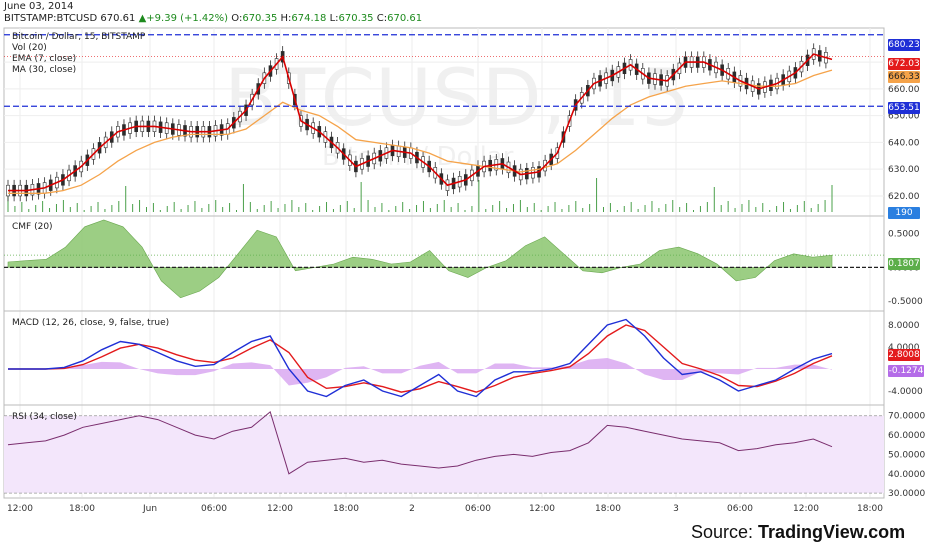 This screenshot has height=550, width=932. What do you see at coordinates (260, 18) in the screenshot?
I see `open-value: 670.35` at bounding box center [260, 18].